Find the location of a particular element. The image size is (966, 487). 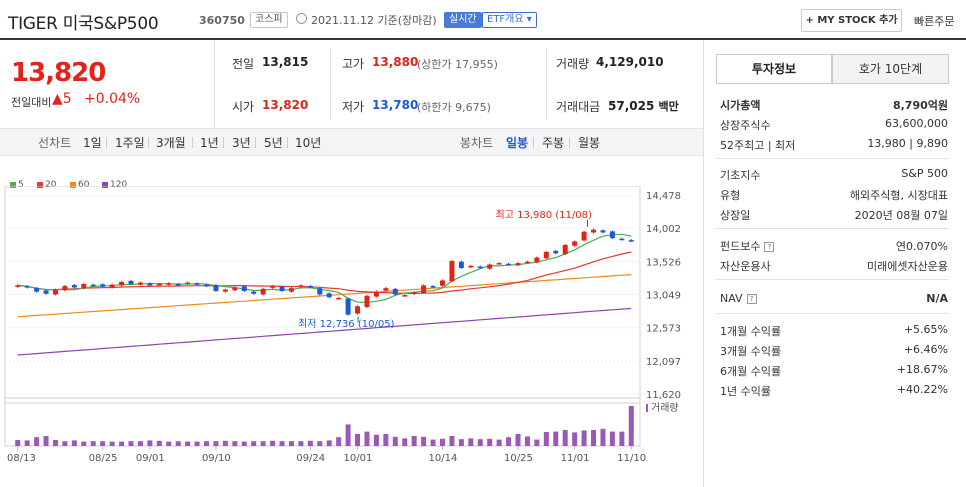

nav-text: NAV is located at coordinates (731, 298).